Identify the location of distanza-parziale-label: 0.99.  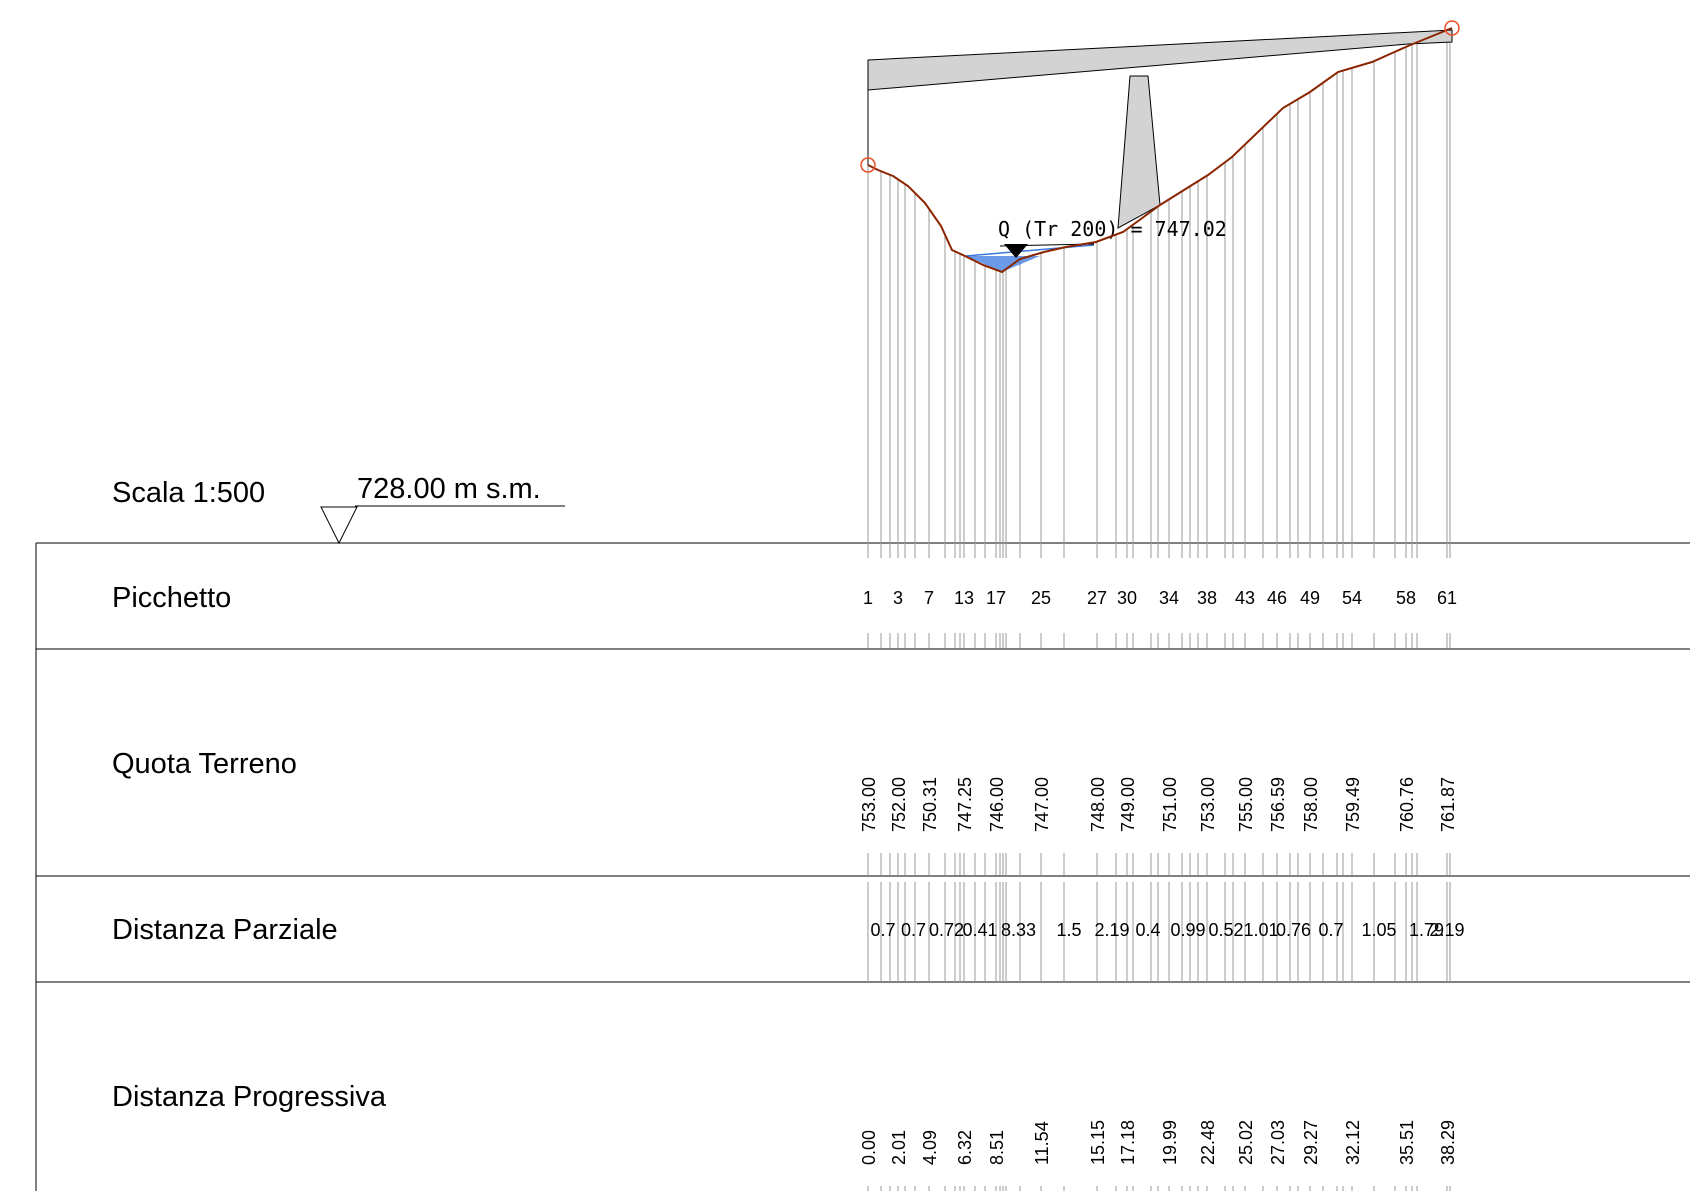
(1187, 930).